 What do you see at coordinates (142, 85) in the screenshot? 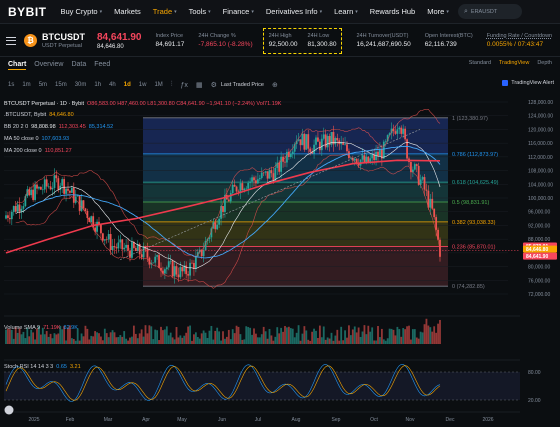
I see `timeframe-1w: 1w` at bounding box center [142, 85].